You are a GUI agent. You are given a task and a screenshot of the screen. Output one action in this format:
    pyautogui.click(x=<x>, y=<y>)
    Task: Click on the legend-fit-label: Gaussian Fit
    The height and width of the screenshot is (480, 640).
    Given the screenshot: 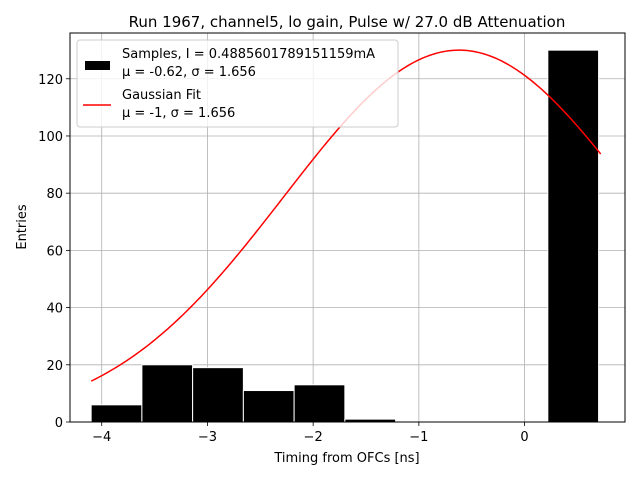 What is the action you would take?
    pyautogui.click(x=161, y=95)
    